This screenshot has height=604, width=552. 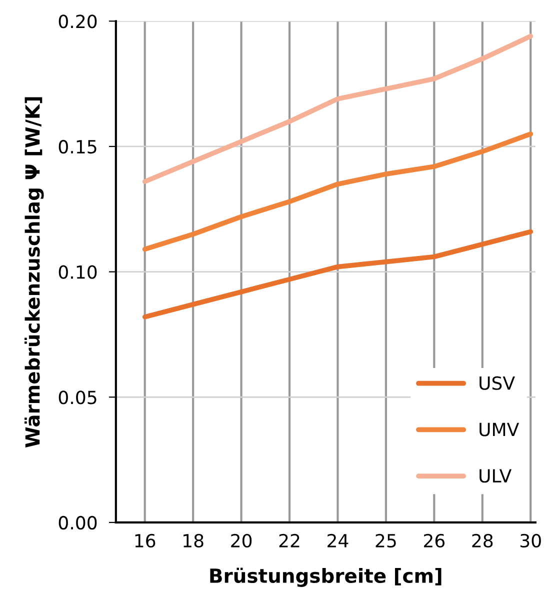 What do you see at coordinates (145, 541) in the screenshot?
I see `x-tick-label: 16` at bounding box center [145, 541].